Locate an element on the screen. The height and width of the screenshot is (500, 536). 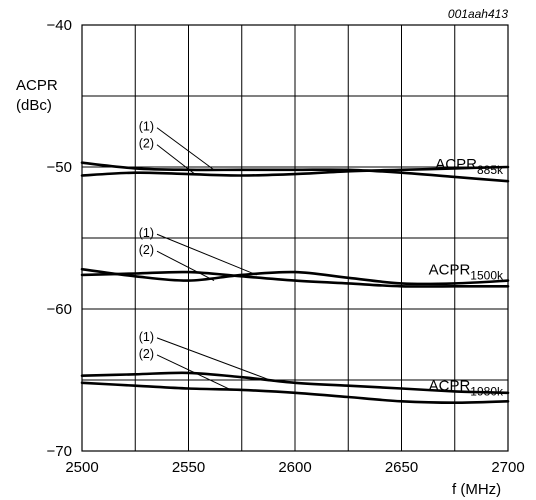
x-tick-label: 2500 is located at coordinates (81, 467).